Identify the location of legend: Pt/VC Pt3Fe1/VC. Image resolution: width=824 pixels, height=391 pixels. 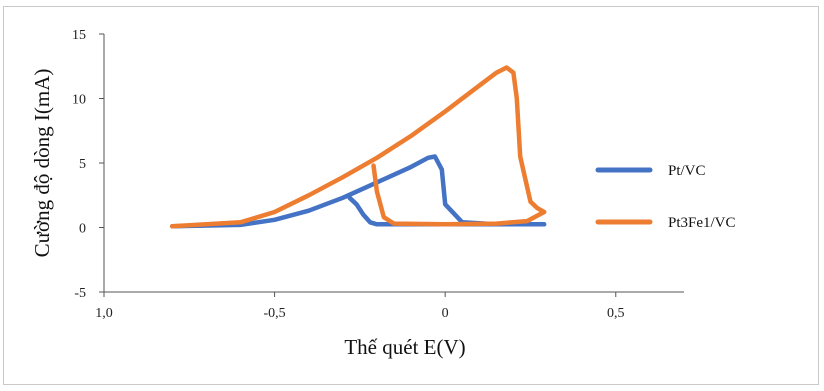
(665, 197).